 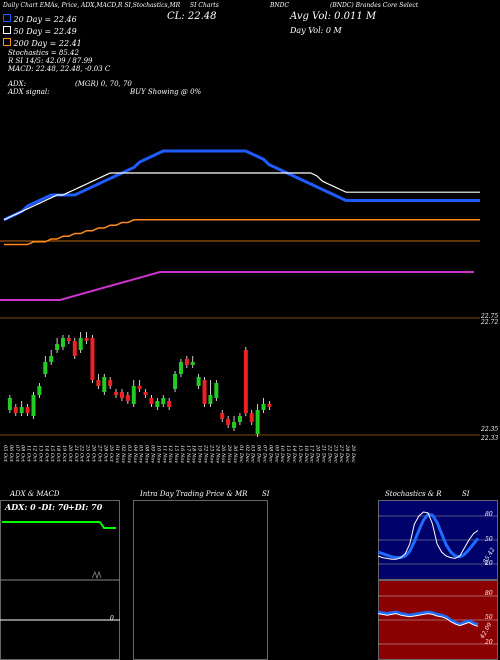 What do you see at coordinates (490, 429) in the screenshot?
I see `price-tick-lower: 22.35` at bounding box center [490, 429].